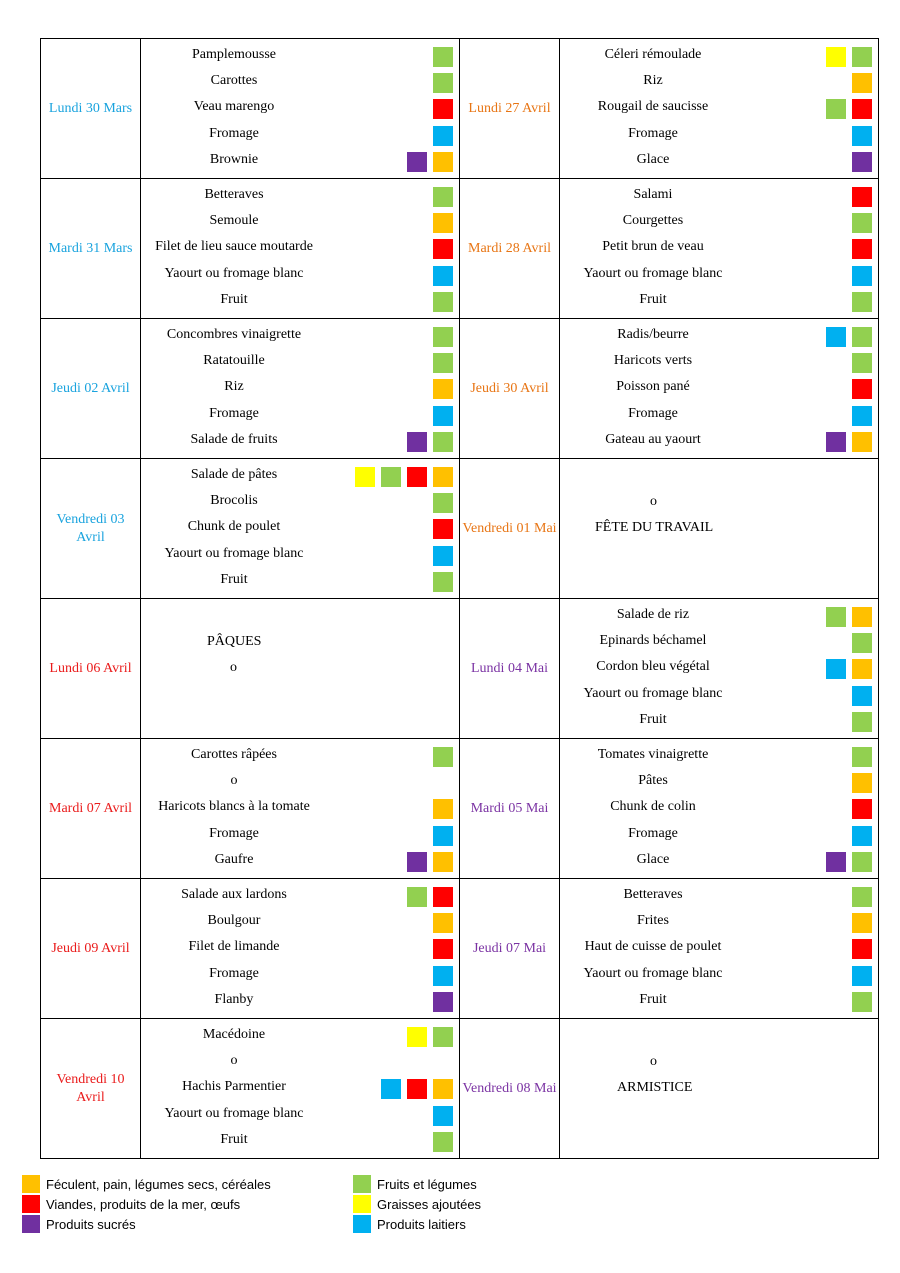  Describe the element at coordinates (234, 1035) in the screenshot. I see `dish-name: Macédoine` at that location.